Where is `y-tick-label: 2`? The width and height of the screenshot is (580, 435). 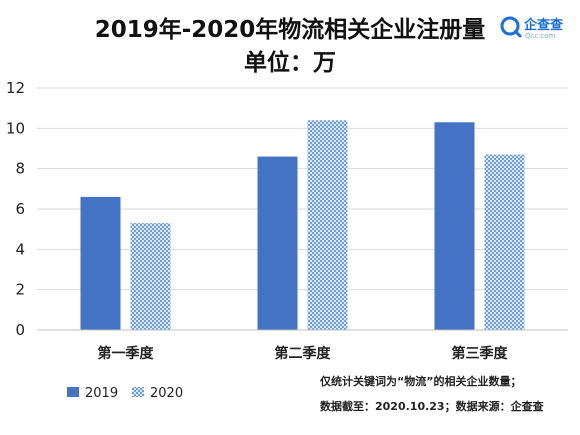
y-tick-label: 2 is located at coordinates (20, 290).